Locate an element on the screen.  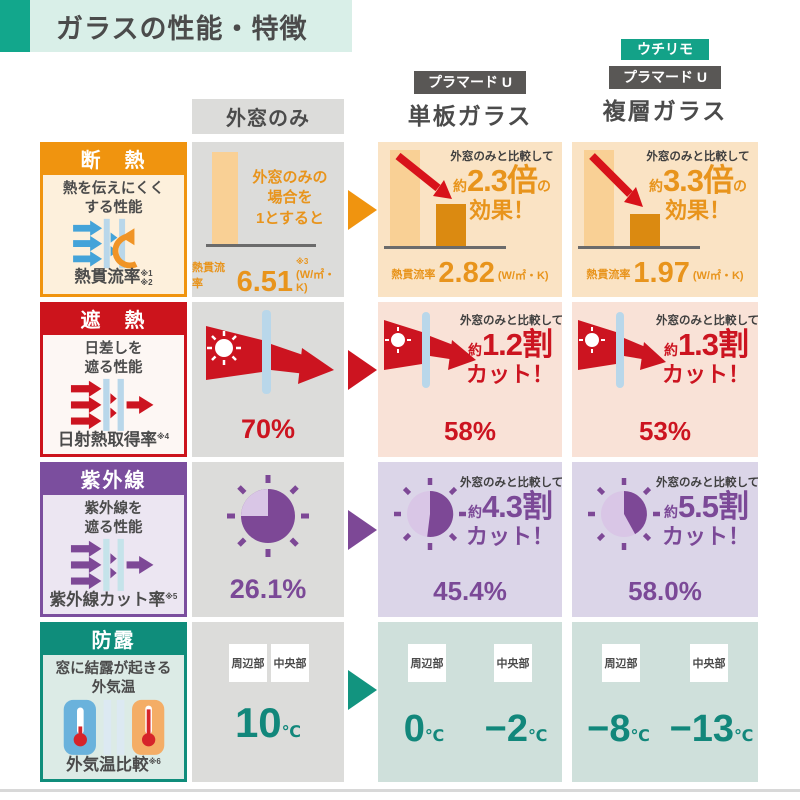
uv-desc: 紫外線を 遮る性能 is located at coordinates (113, 518).